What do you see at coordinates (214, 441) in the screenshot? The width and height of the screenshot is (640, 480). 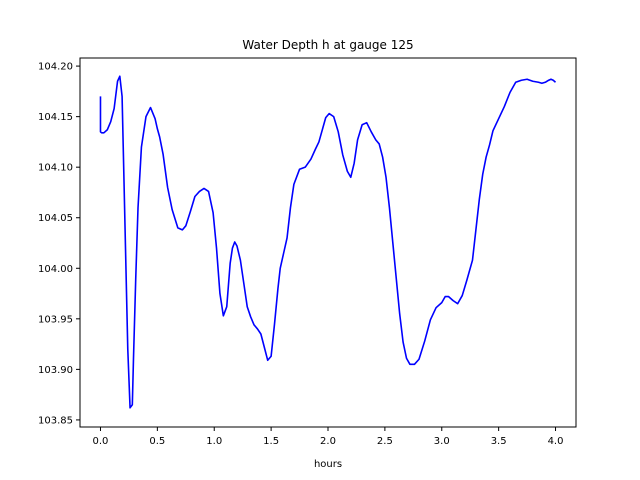 I see `x-tick-label: 1.0` at bounding box center [214, 441].